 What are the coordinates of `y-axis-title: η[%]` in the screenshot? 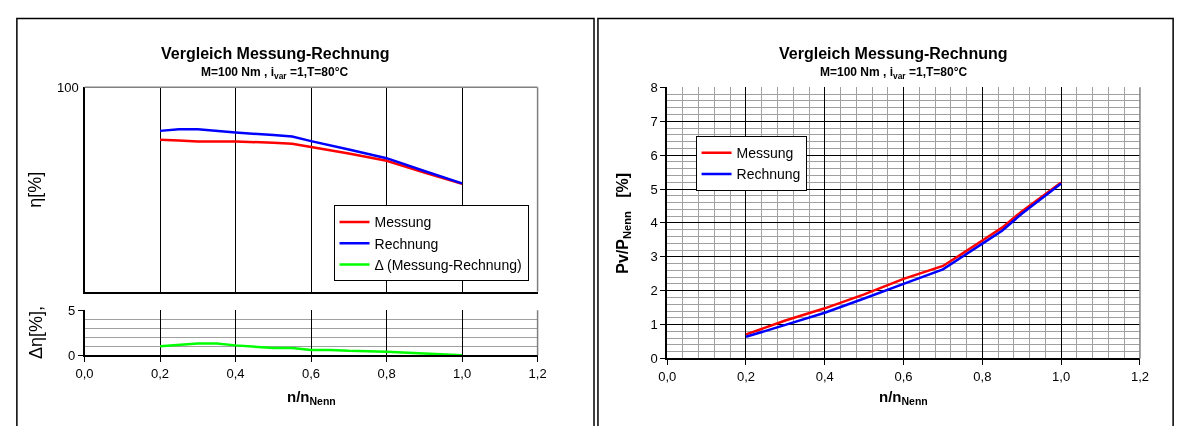 It's located at (34, 189).